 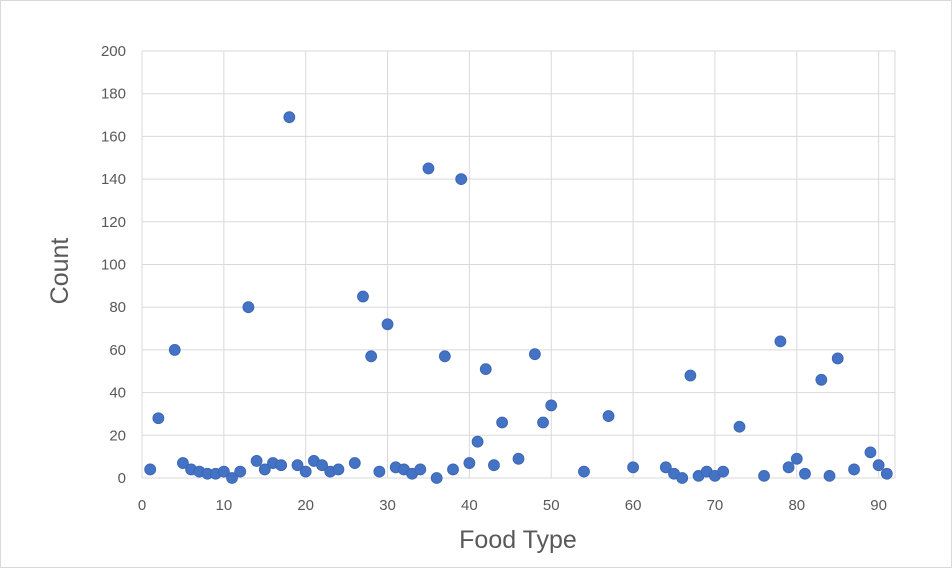 What do you see at coordinates (113, 94) in the screenshot?
I see `y-tick-label-180: 180` at bounding box center [113, 94].